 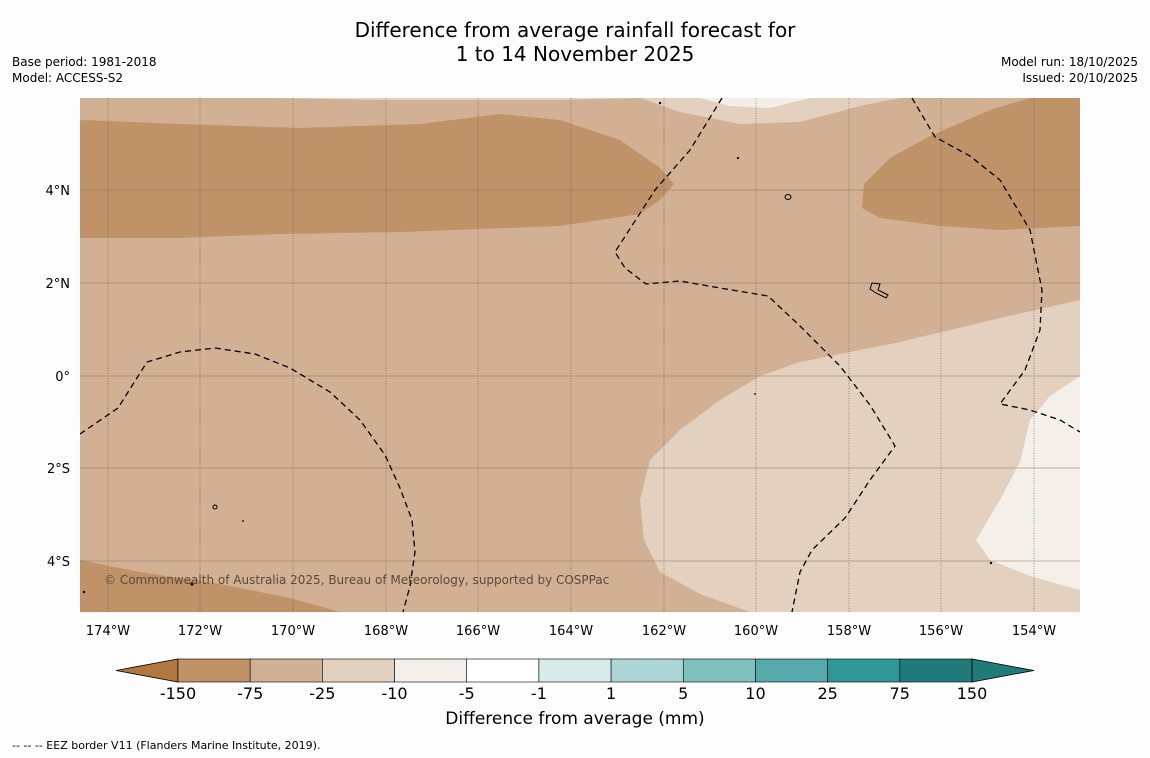 I want to click on colorbar-left-extension, so click(x=147, y=670).